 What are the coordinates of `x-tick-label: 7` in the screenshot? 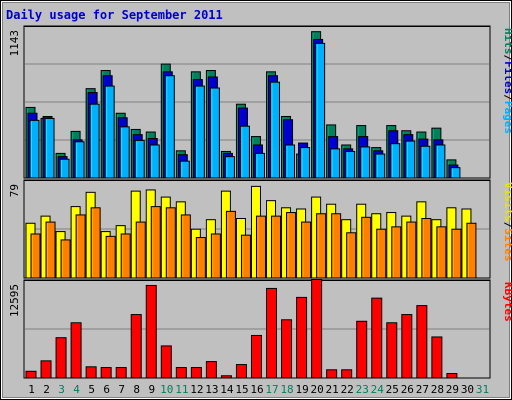 It's located at (121, 389).